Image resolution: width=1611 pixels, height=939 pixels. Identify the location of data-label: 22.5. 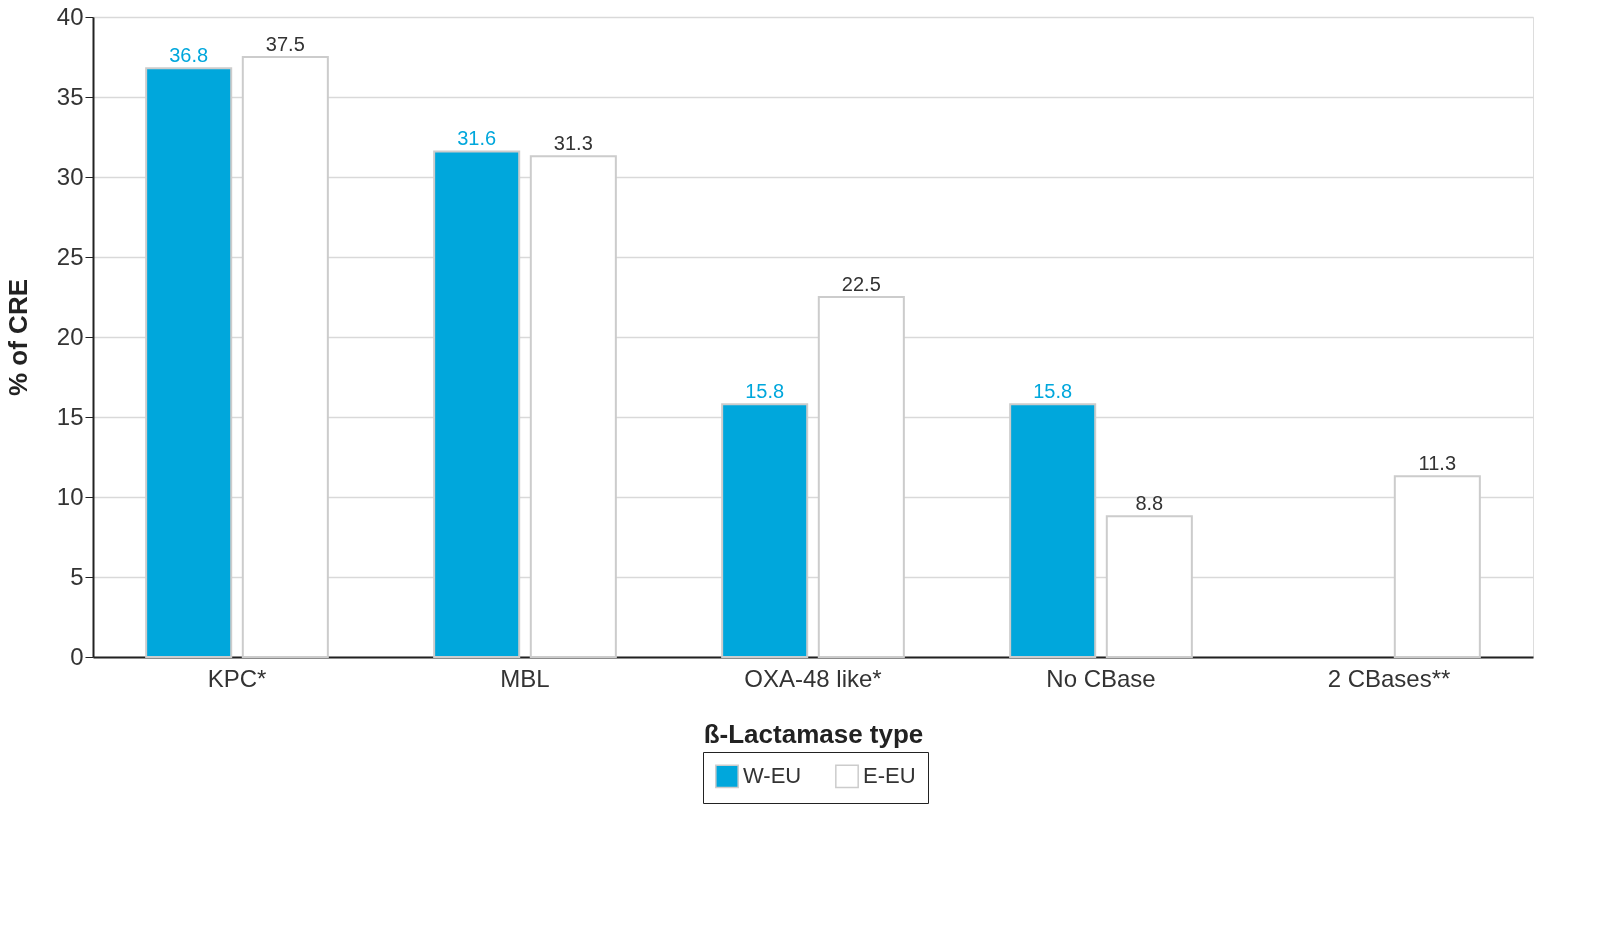
(861, 284).